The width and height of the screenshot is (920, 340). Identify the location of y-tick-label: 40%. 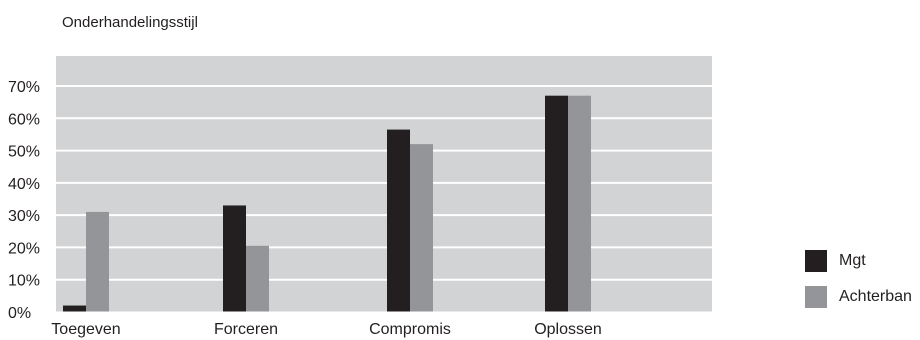
(24, 184).